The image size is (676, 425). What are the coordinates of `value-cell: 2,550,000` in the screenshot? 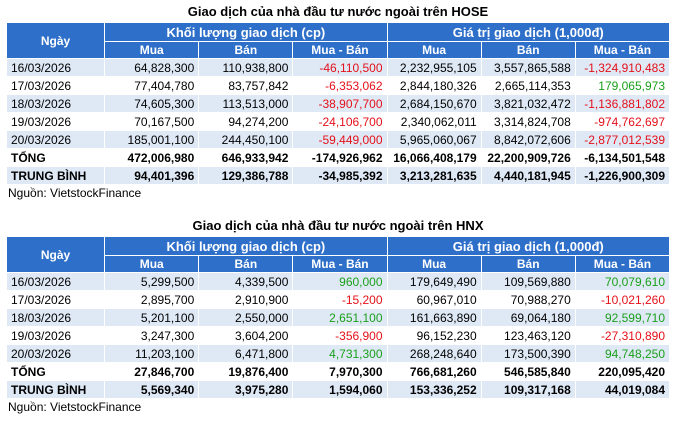 It's located at (246, 317).